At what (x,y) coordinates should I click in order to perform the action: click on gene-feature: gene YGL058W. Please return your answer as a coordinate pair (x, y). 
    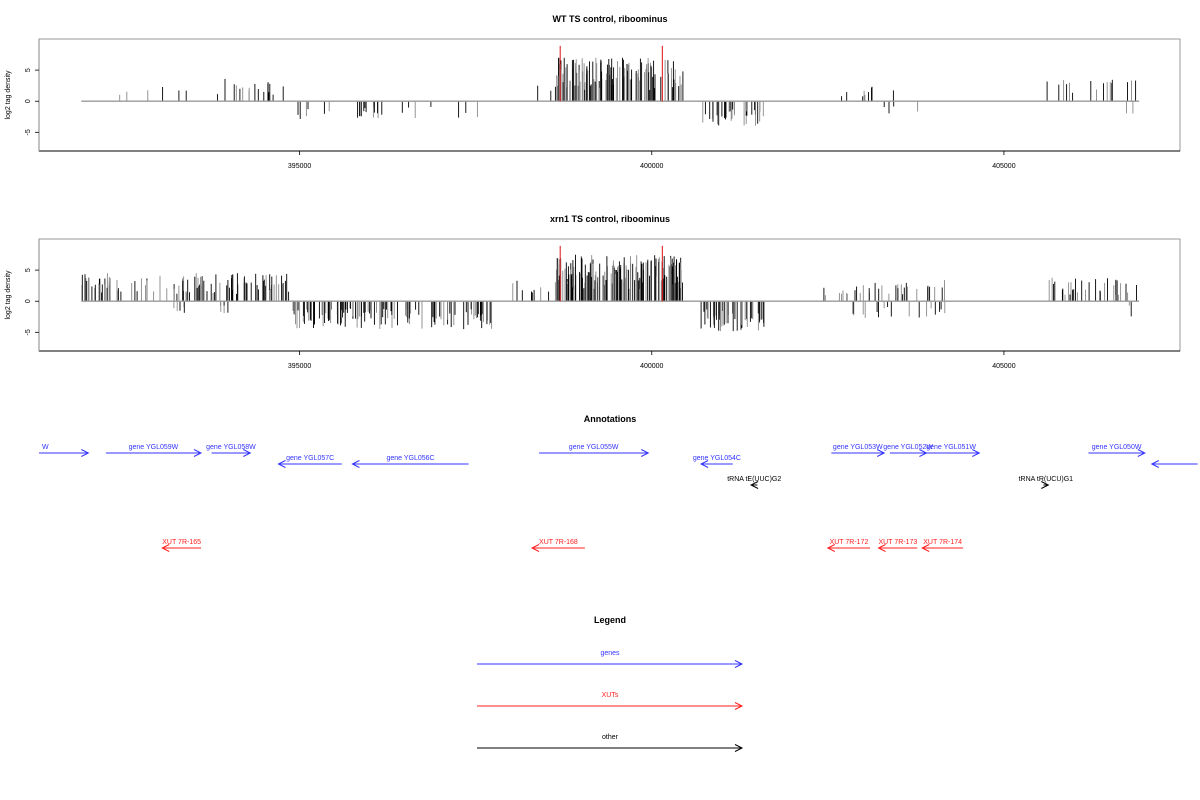
    Looking at the image, I should click on (231, 450).